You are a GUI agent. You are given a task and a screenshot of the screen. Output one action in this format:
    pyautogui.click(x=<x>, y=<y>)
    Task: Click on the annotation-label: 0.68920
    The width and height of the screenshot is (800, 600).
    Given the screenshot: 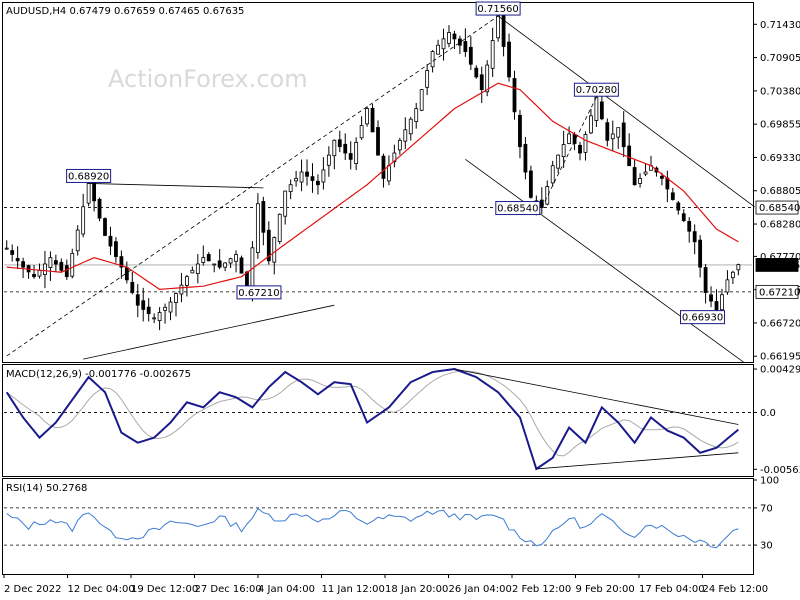 What is the action you would take?
    pyautogui.click(x=88, y=176)
    